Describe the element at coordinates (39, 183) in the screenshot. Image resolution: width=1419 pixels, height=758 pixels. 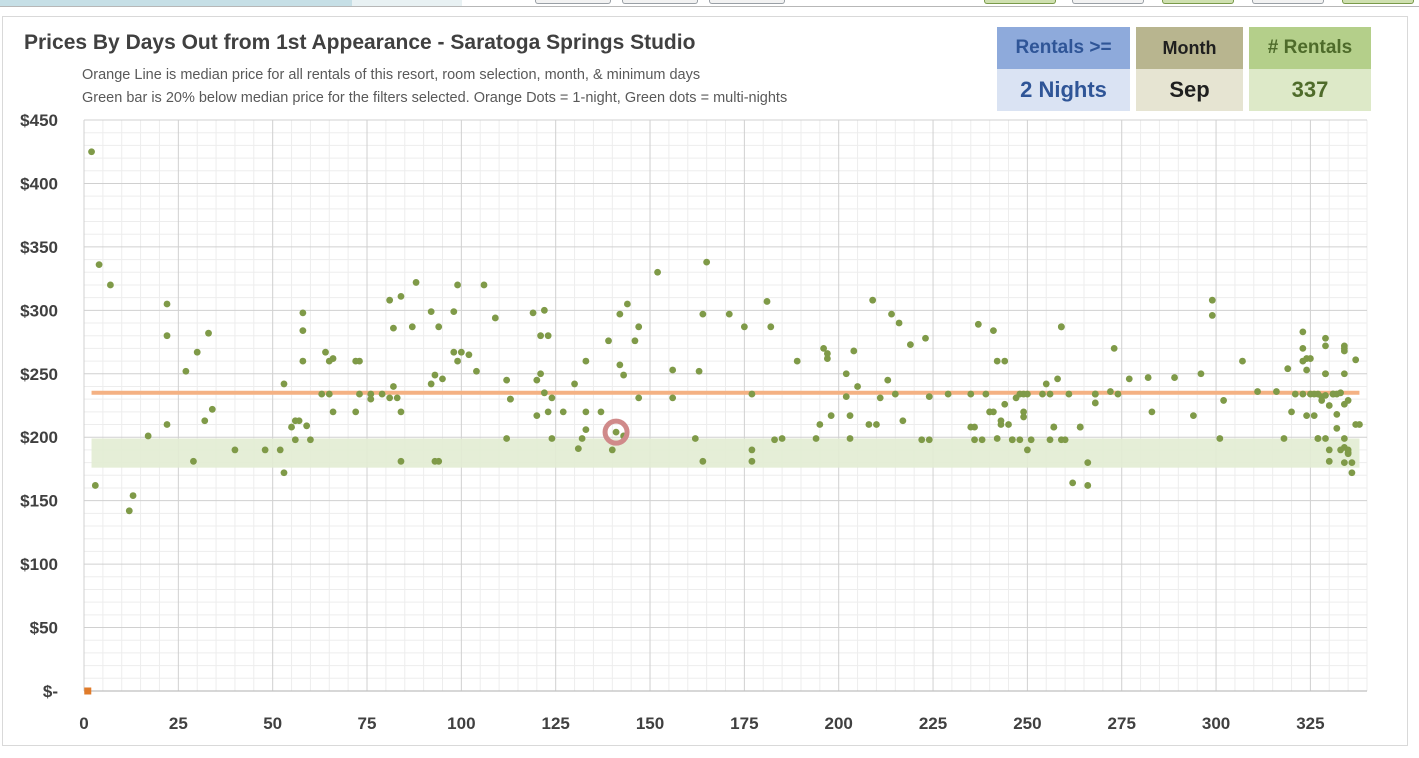
I see `y-tick-label: $400` at that location.